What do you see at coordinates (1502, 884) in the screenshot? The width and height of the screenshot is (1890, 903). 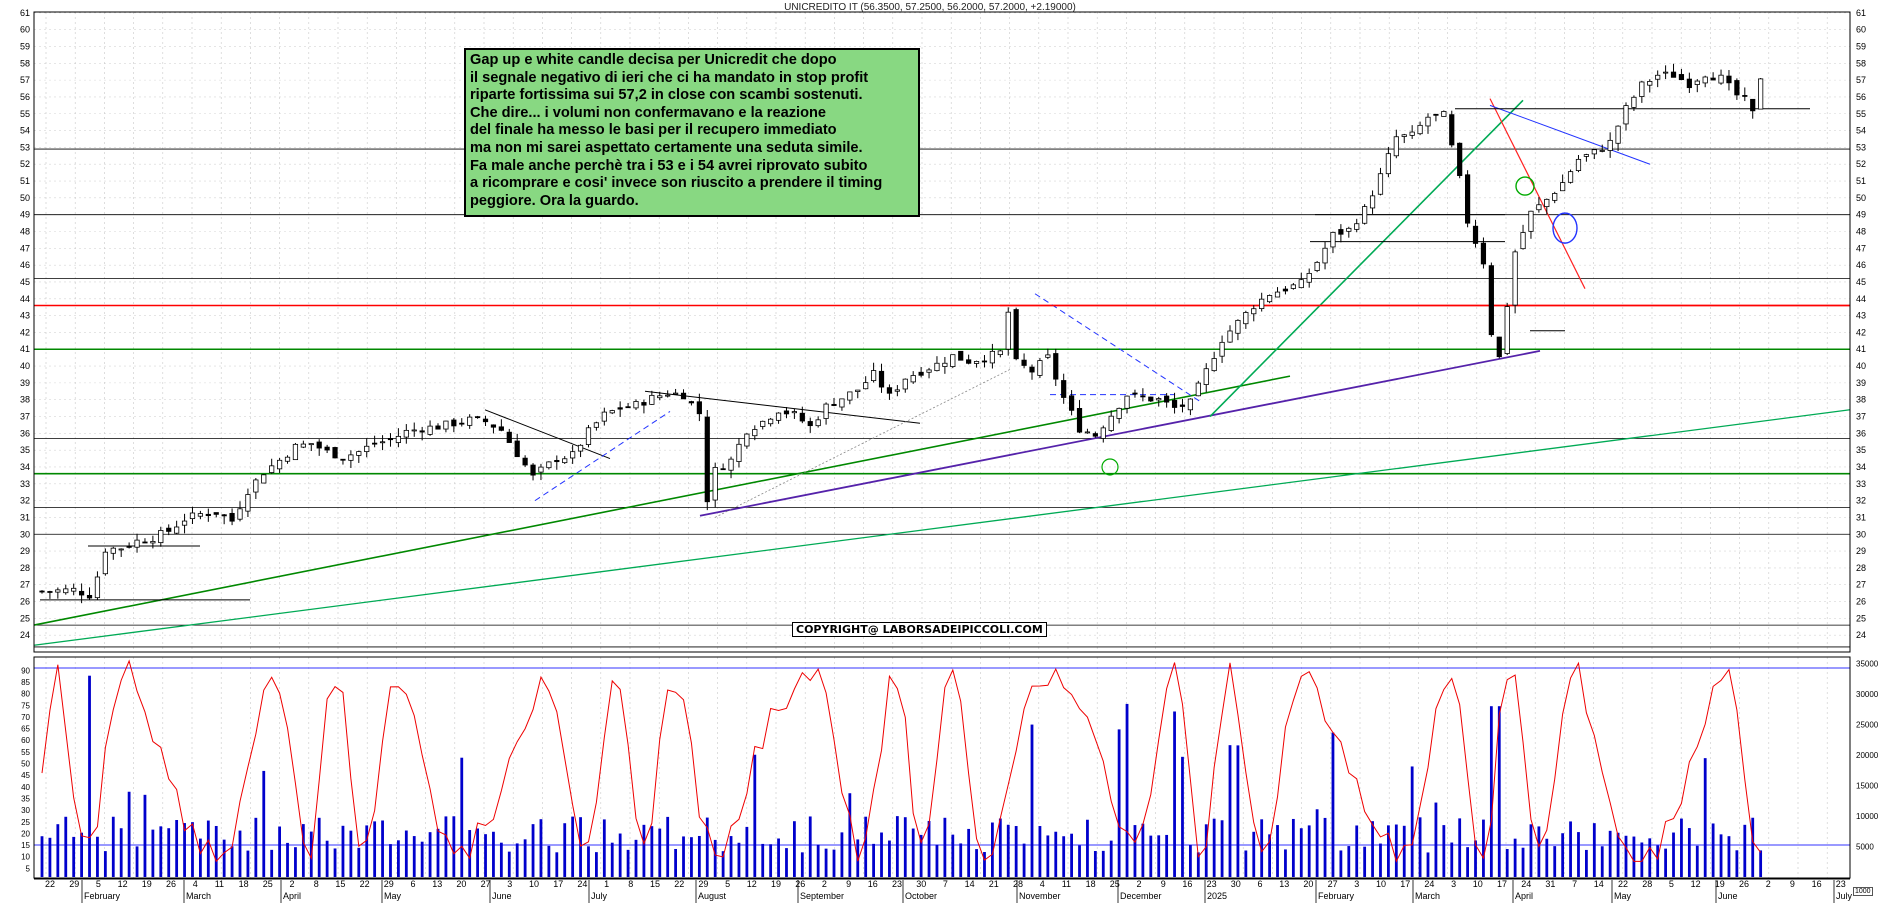 I see `day-label: 17` at bounding box center [1502, 884].